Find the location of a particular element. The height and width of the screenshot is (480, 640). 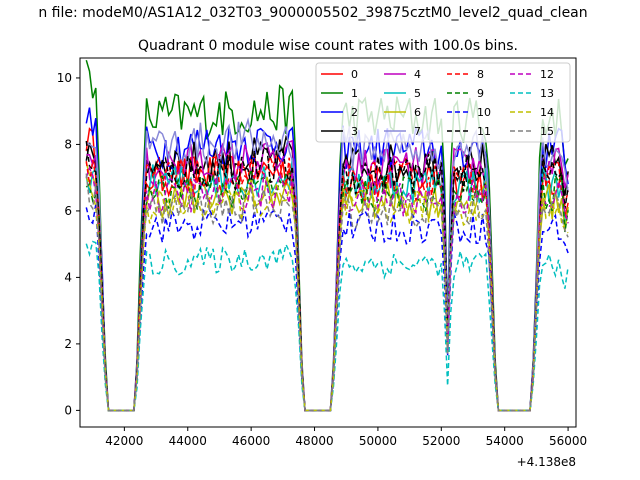

legend-label-10: 10 is located at coordinates (484, 112).